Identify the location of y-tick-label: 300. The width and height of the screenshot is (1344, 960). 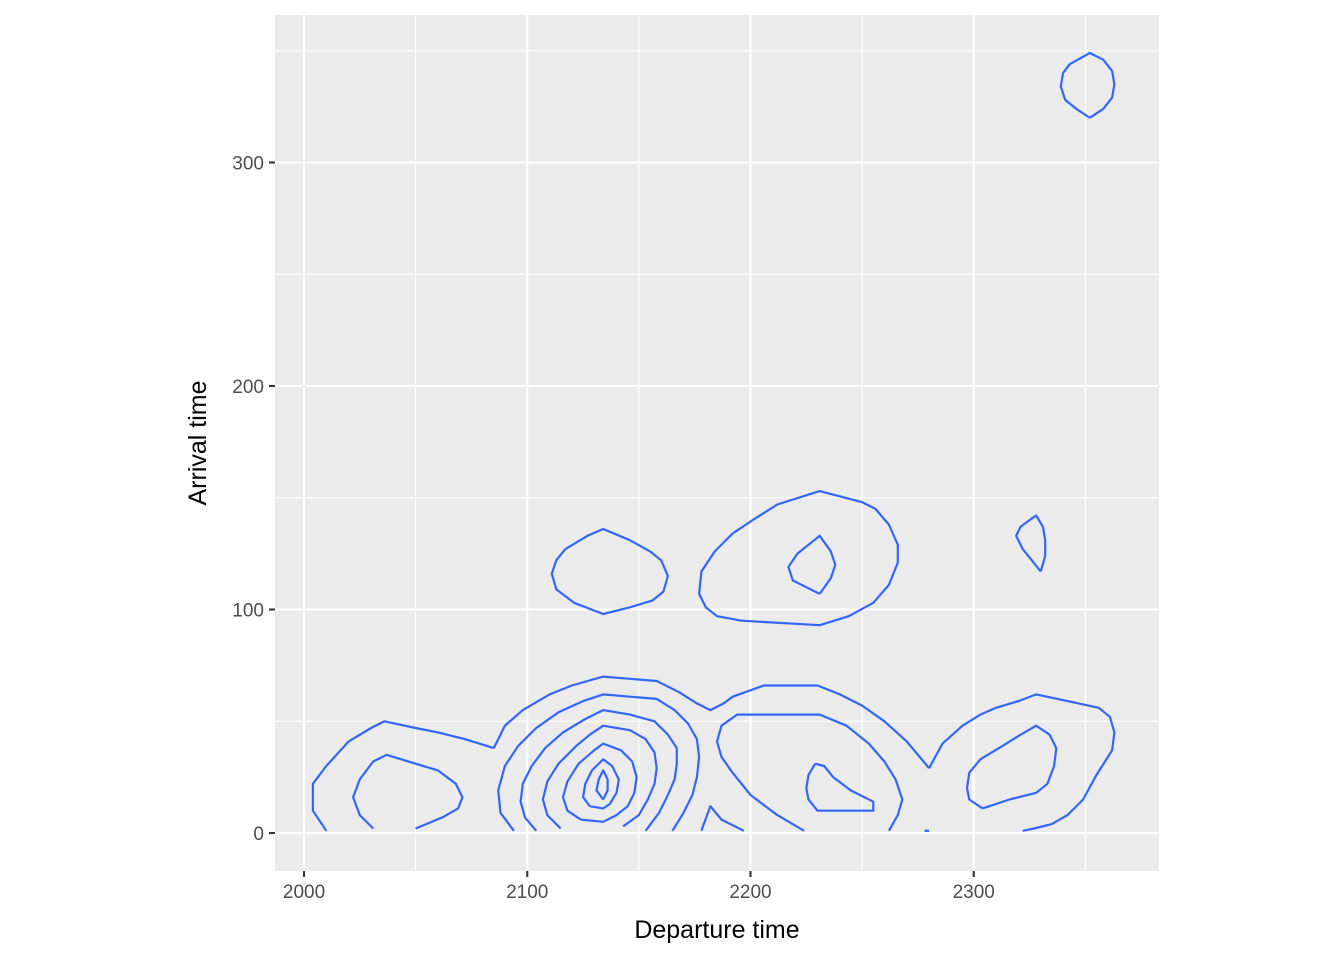
(248, 164).